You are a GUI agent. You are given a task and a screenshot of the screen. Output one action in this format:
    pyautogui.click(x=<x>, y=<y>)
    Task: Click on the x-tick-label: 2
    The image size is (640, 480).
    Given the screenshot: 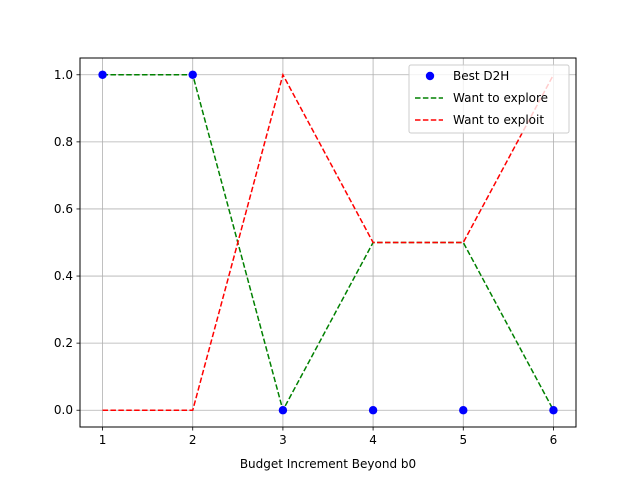 What is the action you would take?
    pyautogui.click(x=193, y=440)
    